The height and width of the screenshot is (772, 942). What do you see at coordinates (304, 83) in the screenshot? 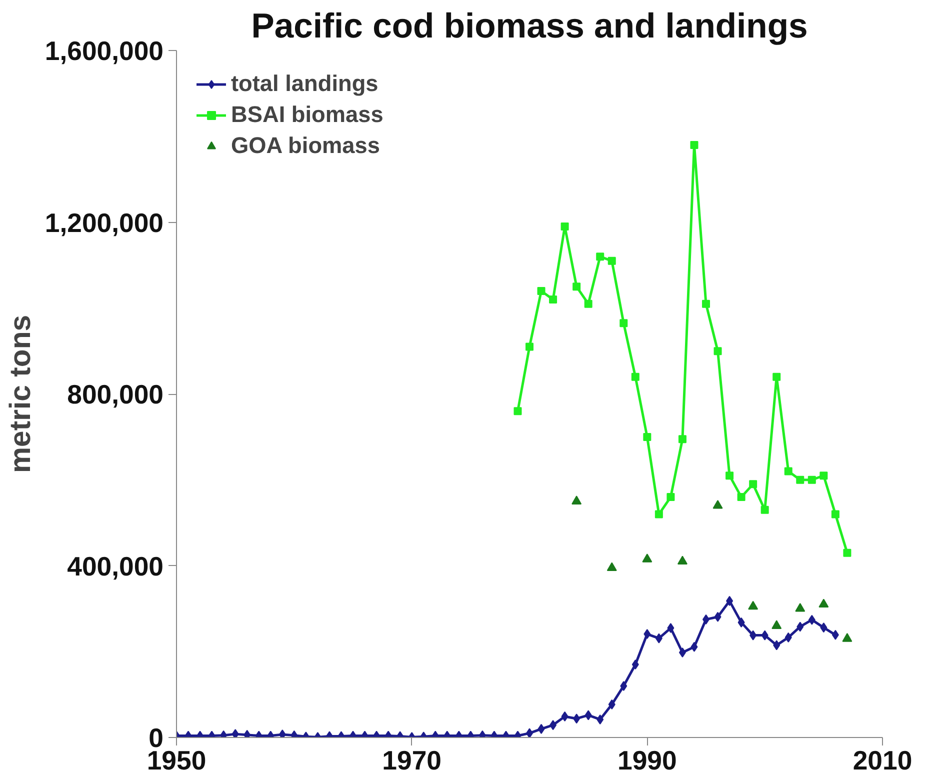
I see `legend-label: total landings` at bounding box center [304, 83].